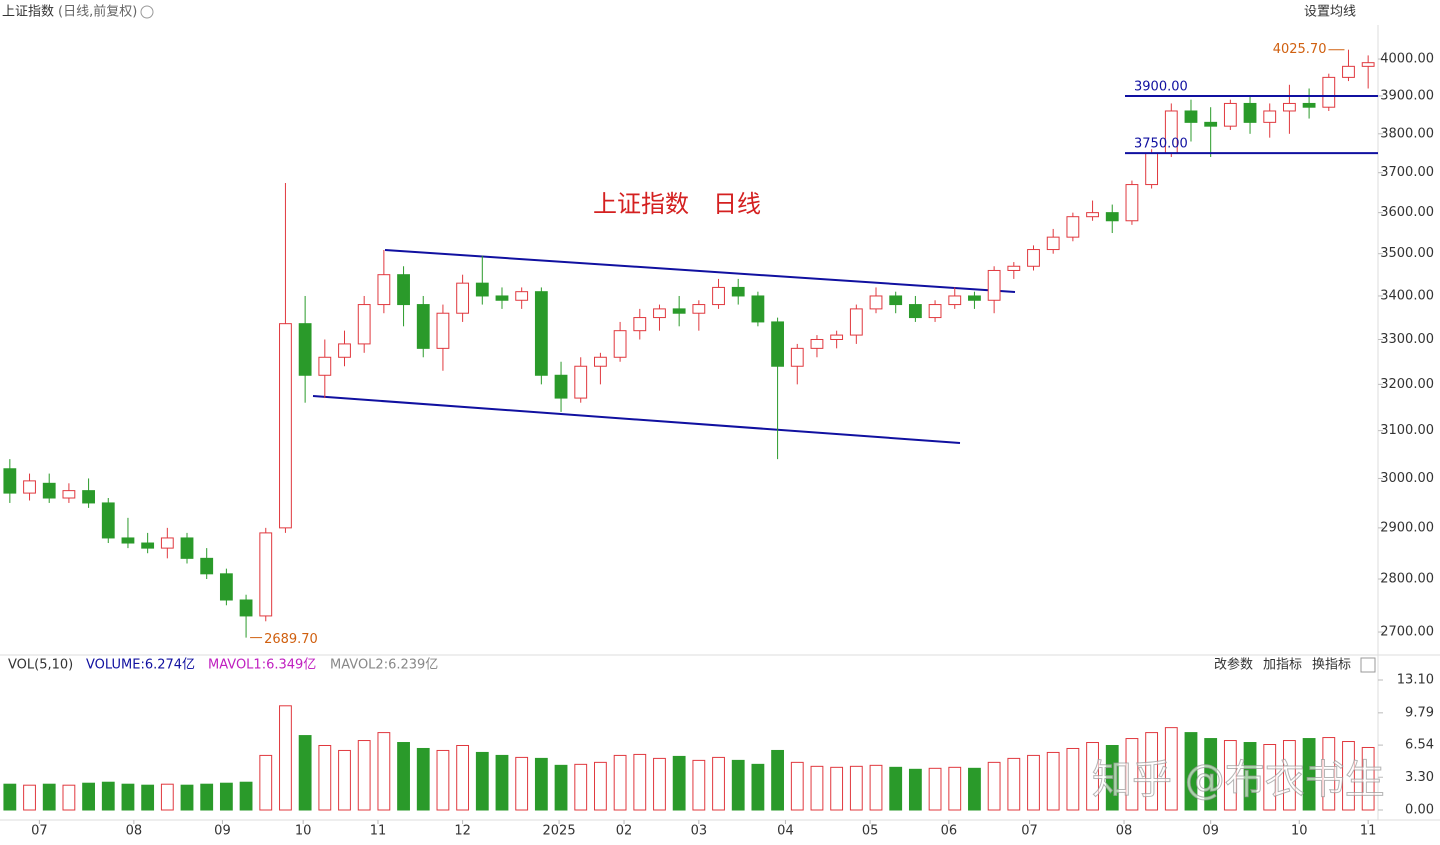 The image size is (1440, 845). I want to click on vol-button: 改参数, so click(1233, 665).